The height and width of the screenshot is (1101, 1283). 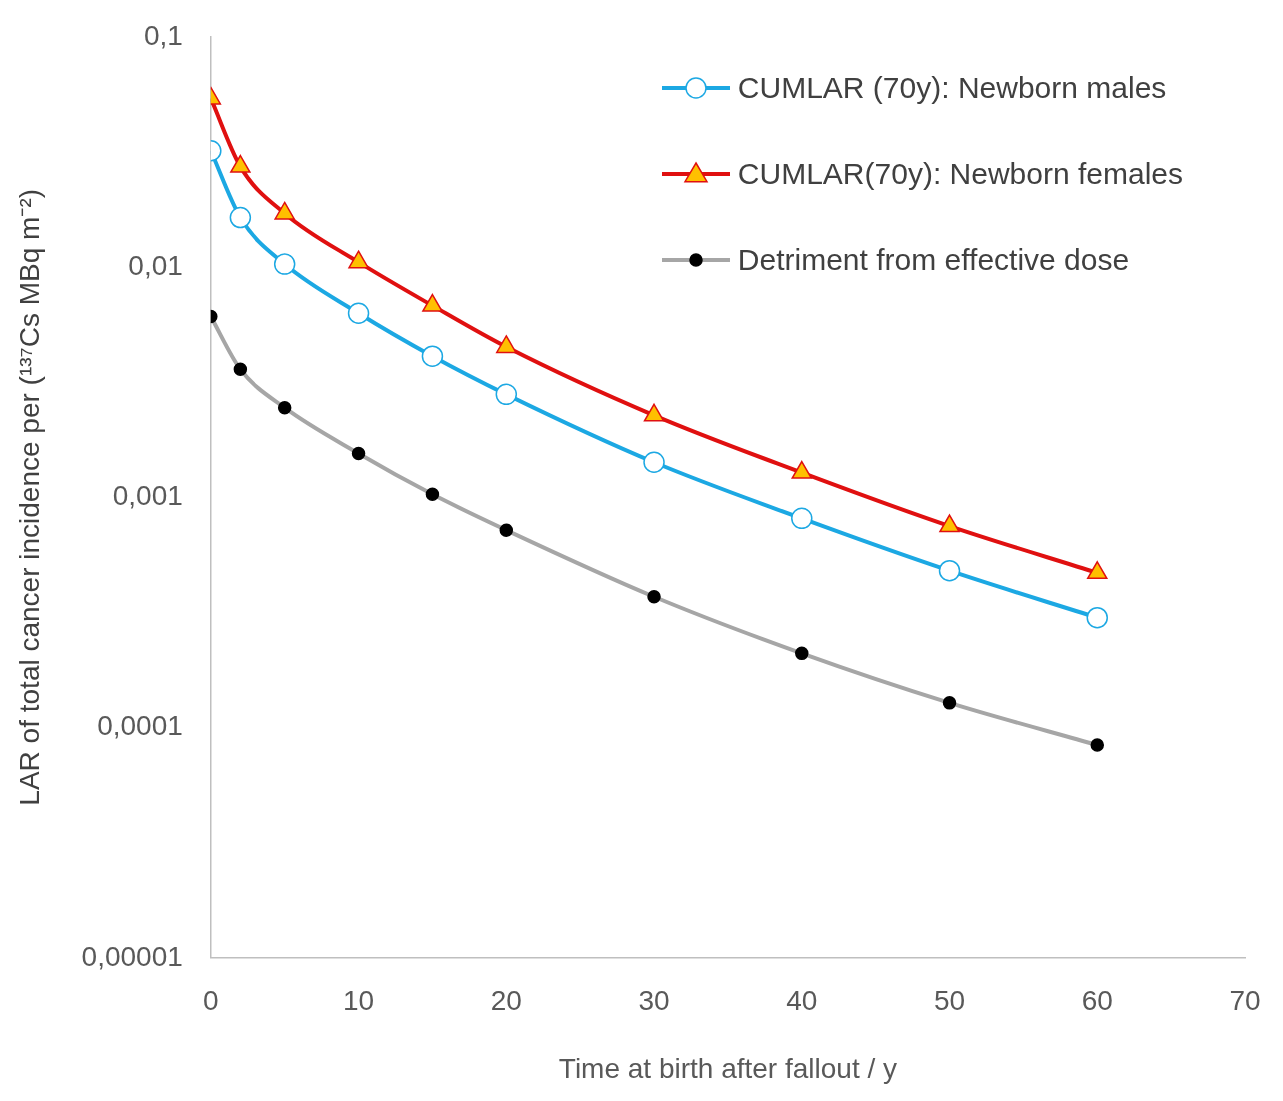 What do you see at coordinates (1245, 1001) in the screenshot?
I see `x-tick-label: 70` at bounding box center [1245, 1001].